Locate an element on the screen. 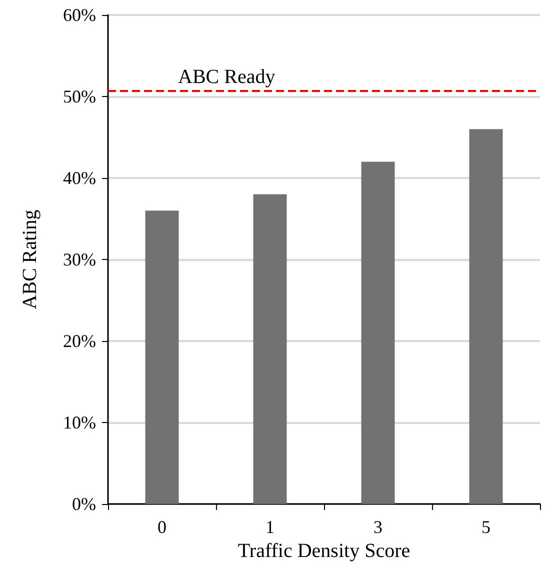  x-tick-label: 0 is located at coordinates (162, 527).